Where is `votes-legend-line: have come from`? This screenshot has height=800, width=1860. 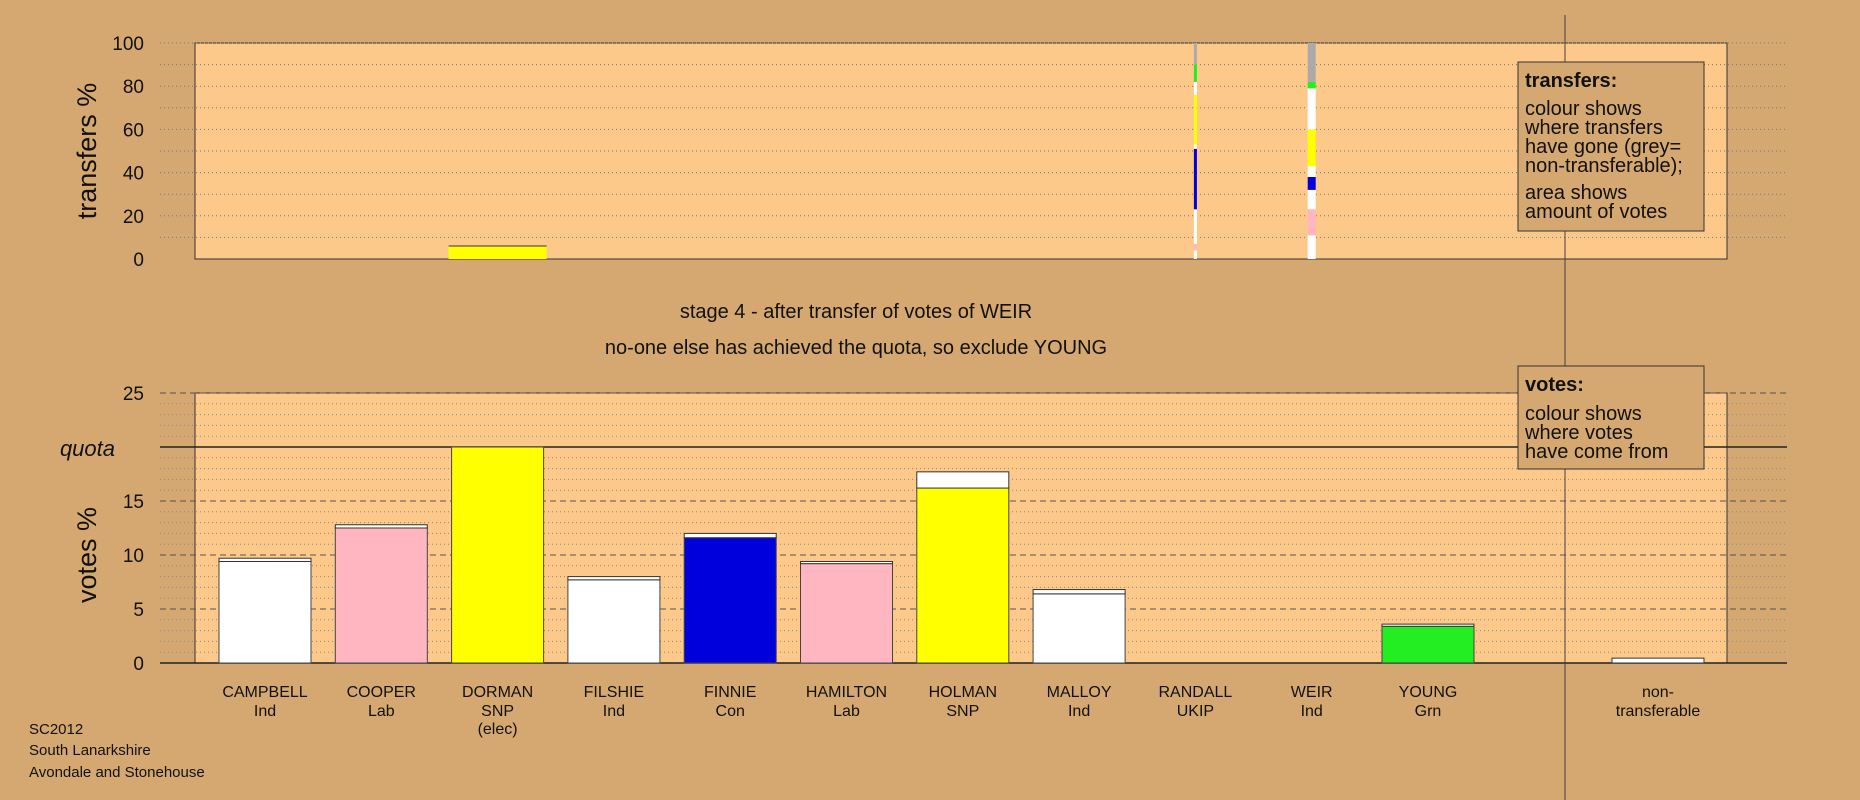 votes-legend-line: have come from is located at coordinates (1596, 452).